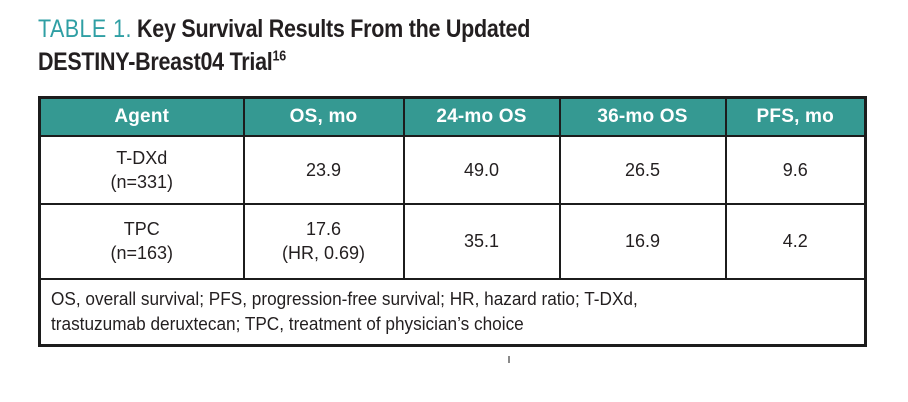  Describe the element at coordinates (642, 169) in the screenshot. I see `cell-36mo-os-tdxd: 26.5` at that location.